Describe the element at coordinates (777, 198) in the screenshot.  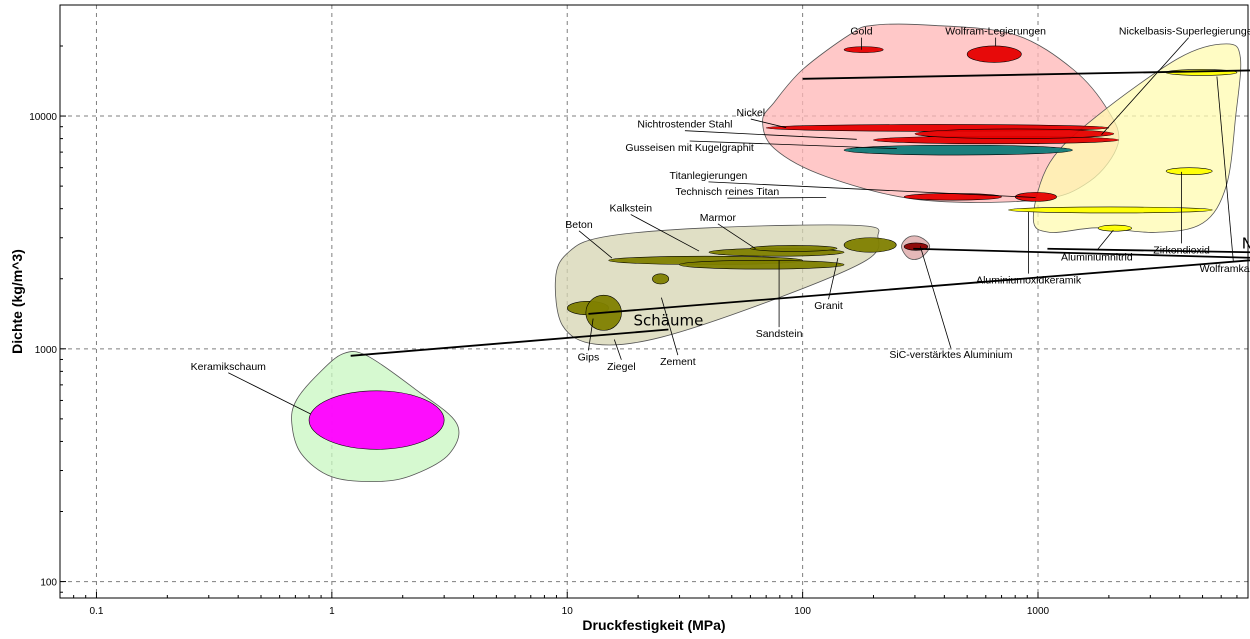
I see `leader-technisch-reines-titan` at that location.